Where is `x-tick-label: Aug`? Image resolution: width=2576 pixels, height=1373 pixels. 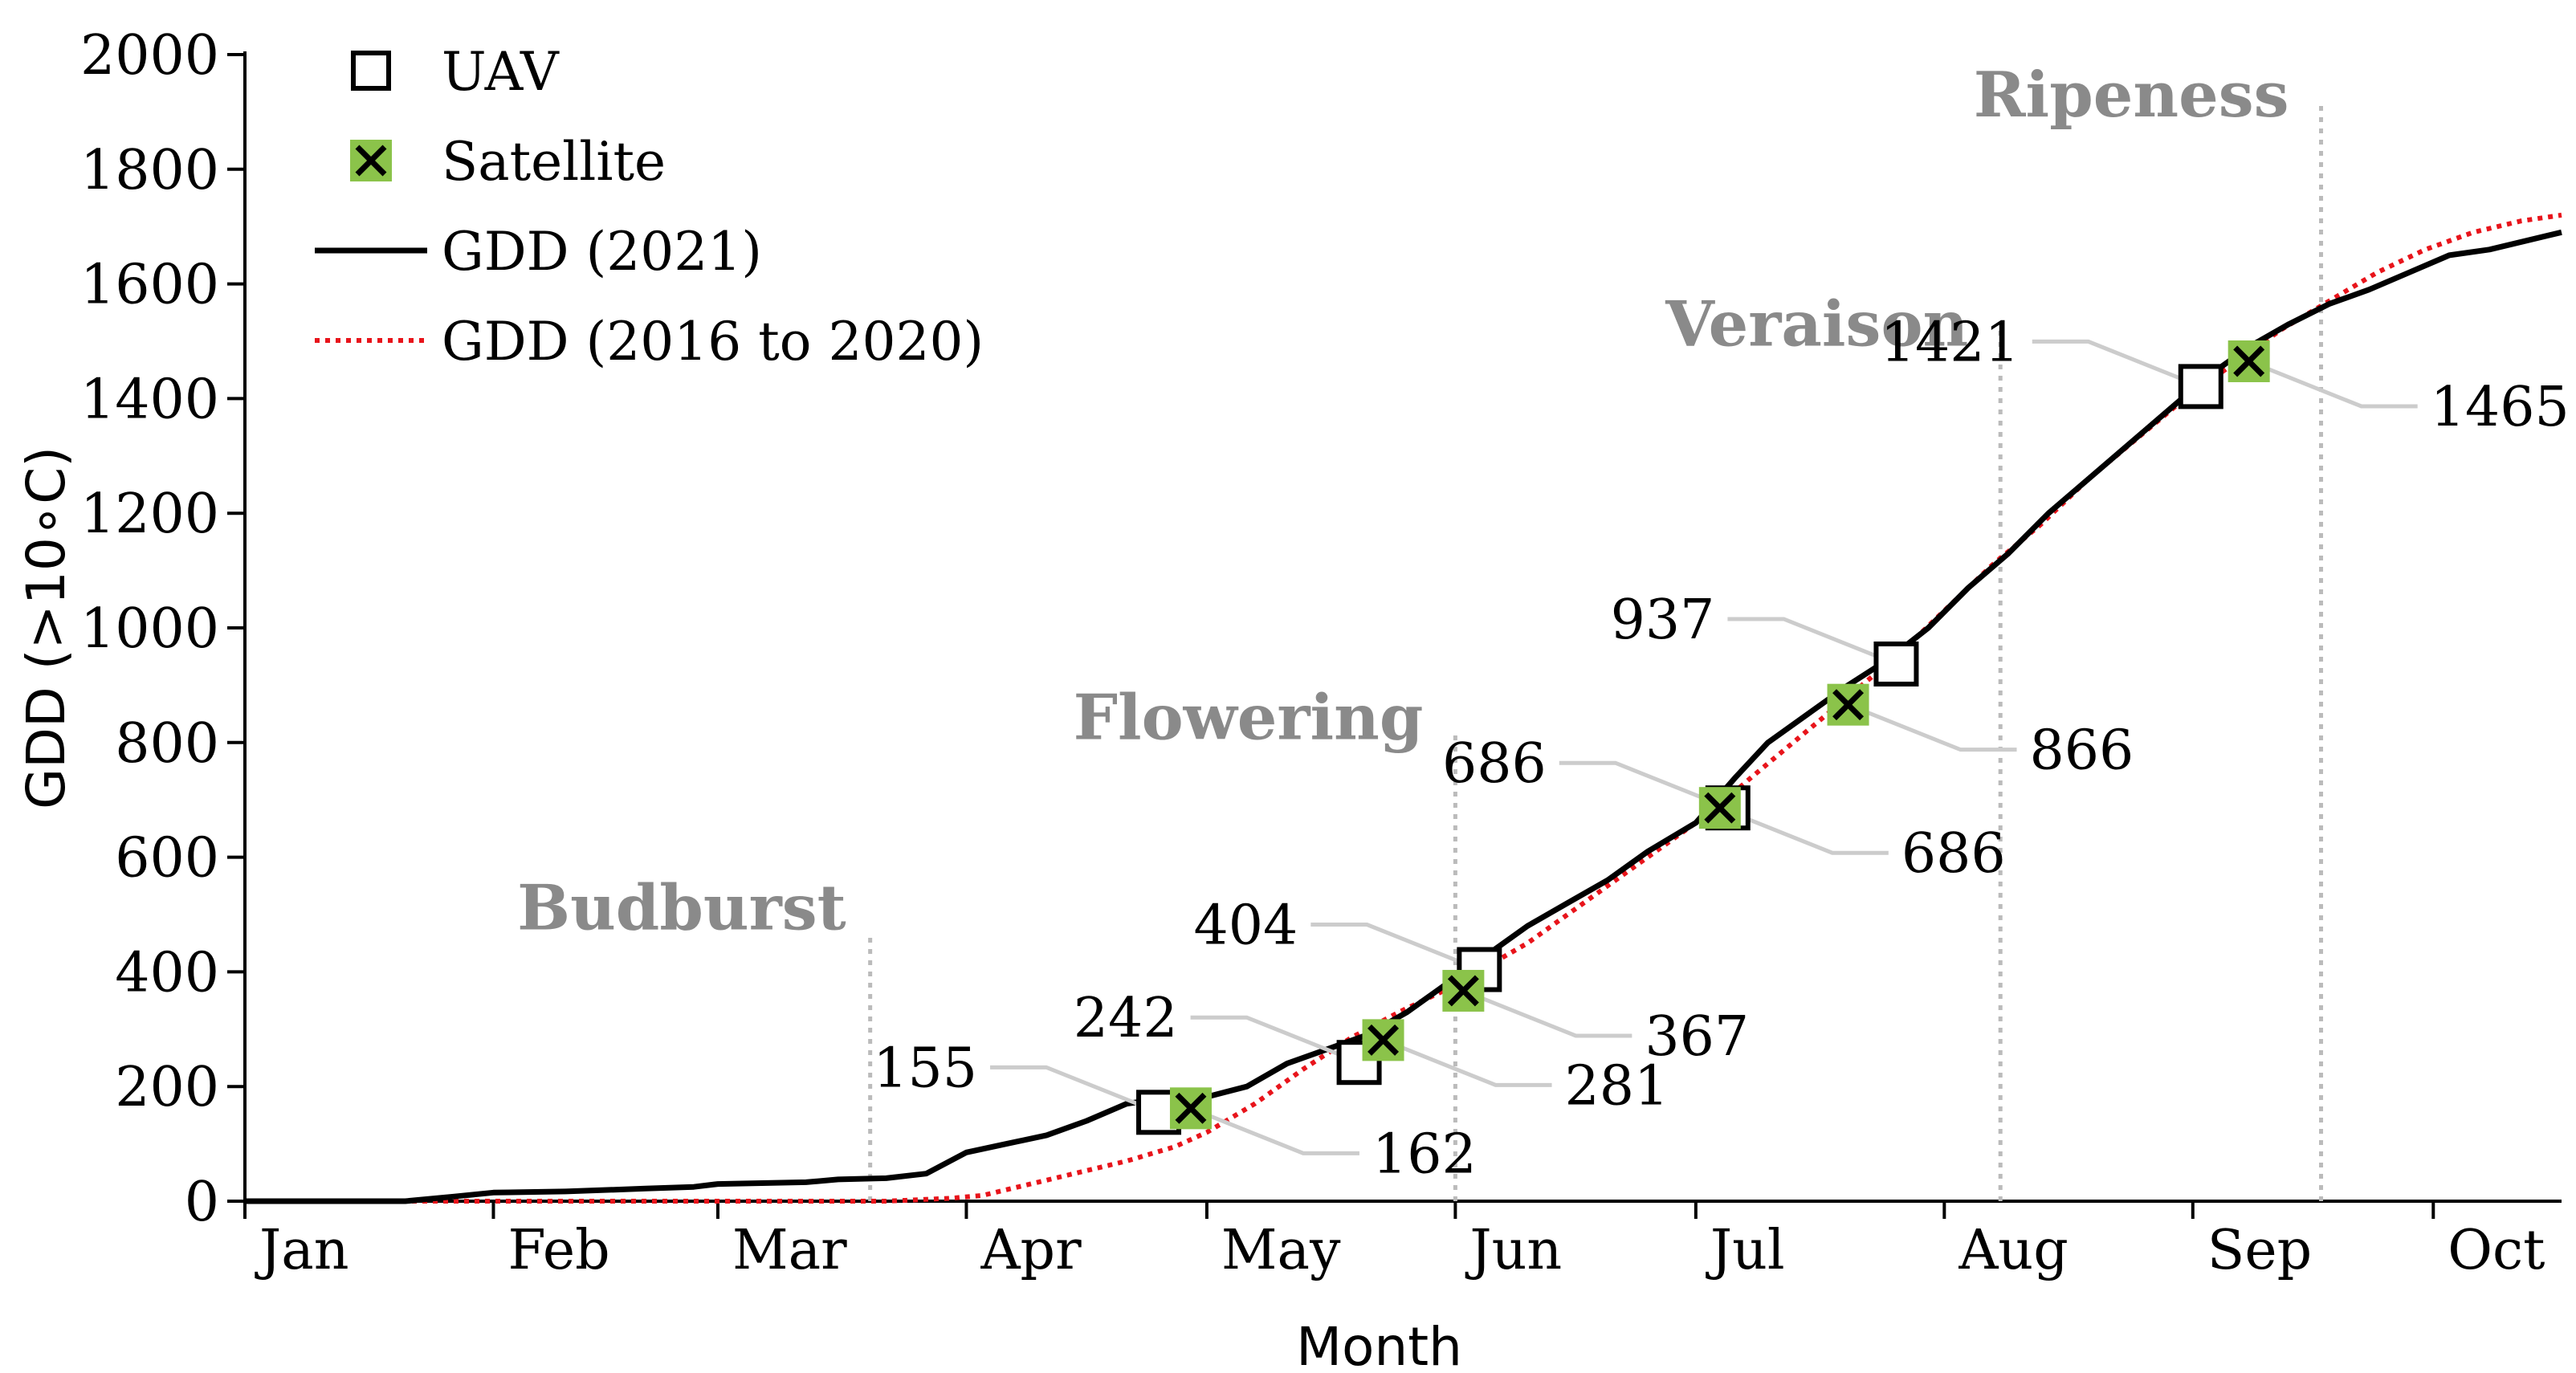 x-tick-label: Aug is located at coordinates (2013, 1250).